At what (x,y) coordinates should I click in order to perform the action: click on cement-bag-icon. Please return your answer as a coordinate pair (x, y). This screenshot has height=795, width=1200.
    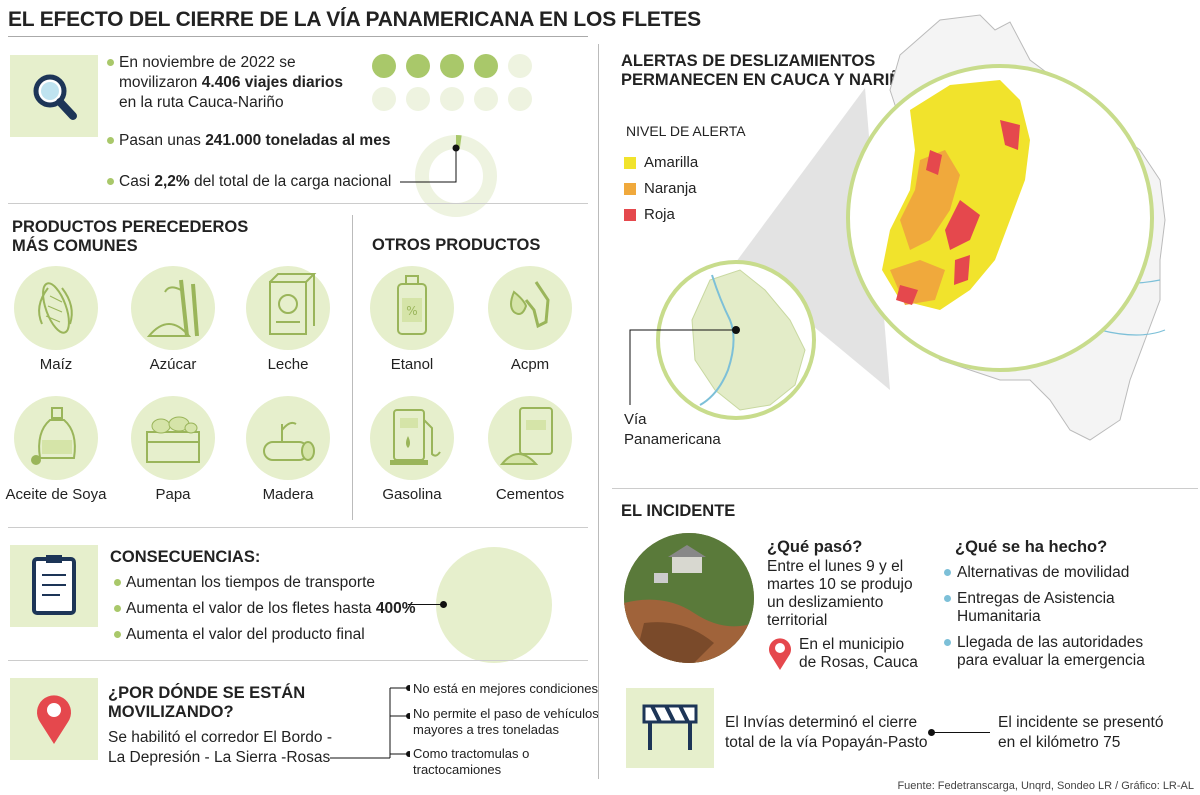
    Looking at the image, I should click on (530, 438).